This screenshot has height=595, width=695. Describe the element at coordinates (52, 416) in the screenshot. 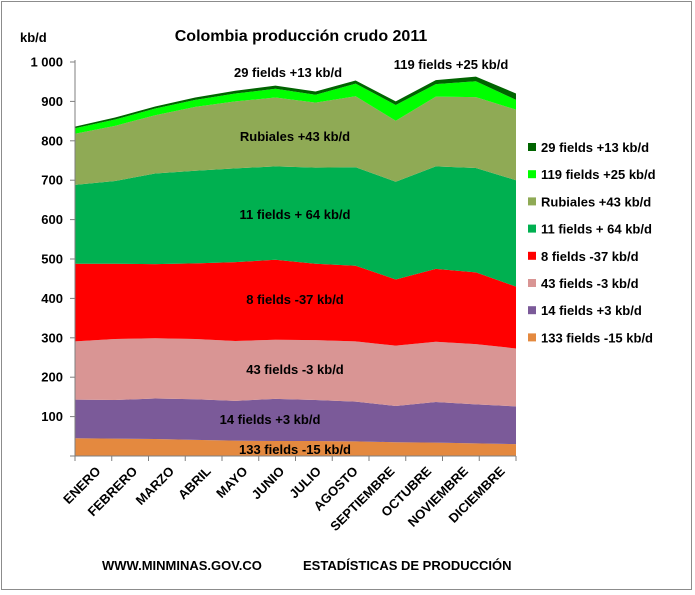

I see `y-tick-label: 100` at that location.